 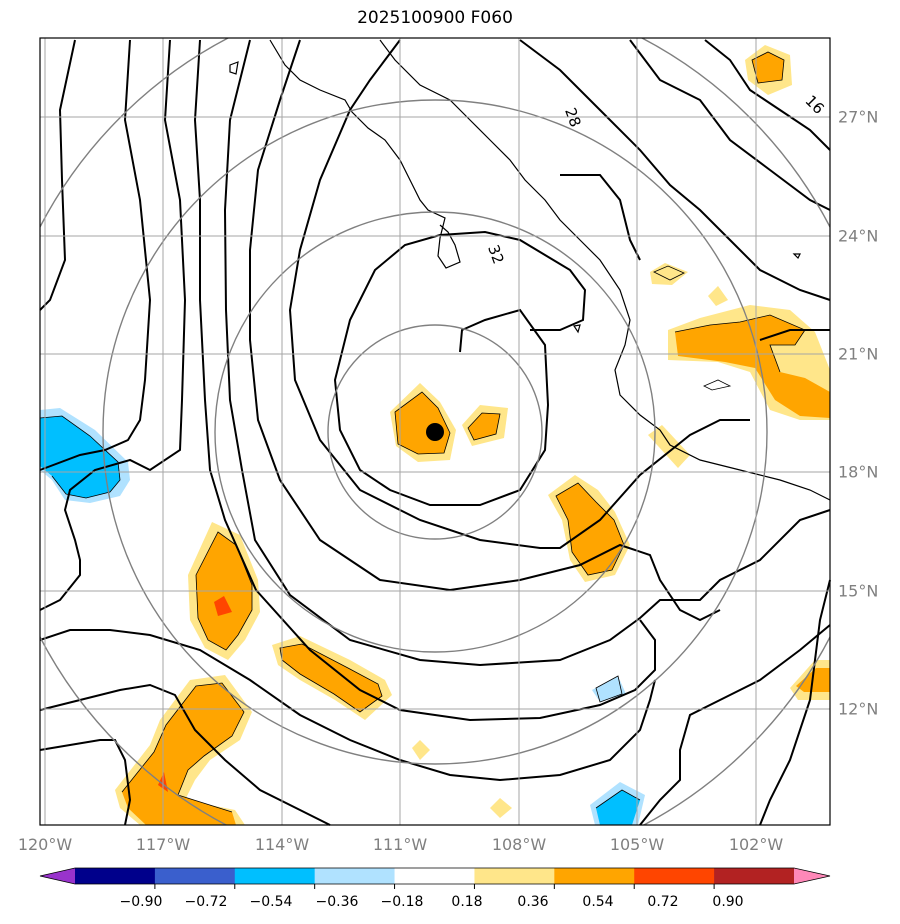 What do you see at coordinates (618, 807) in the screenshot?
I see `shade-blue-south-inner` at bounding box center [618, 807].